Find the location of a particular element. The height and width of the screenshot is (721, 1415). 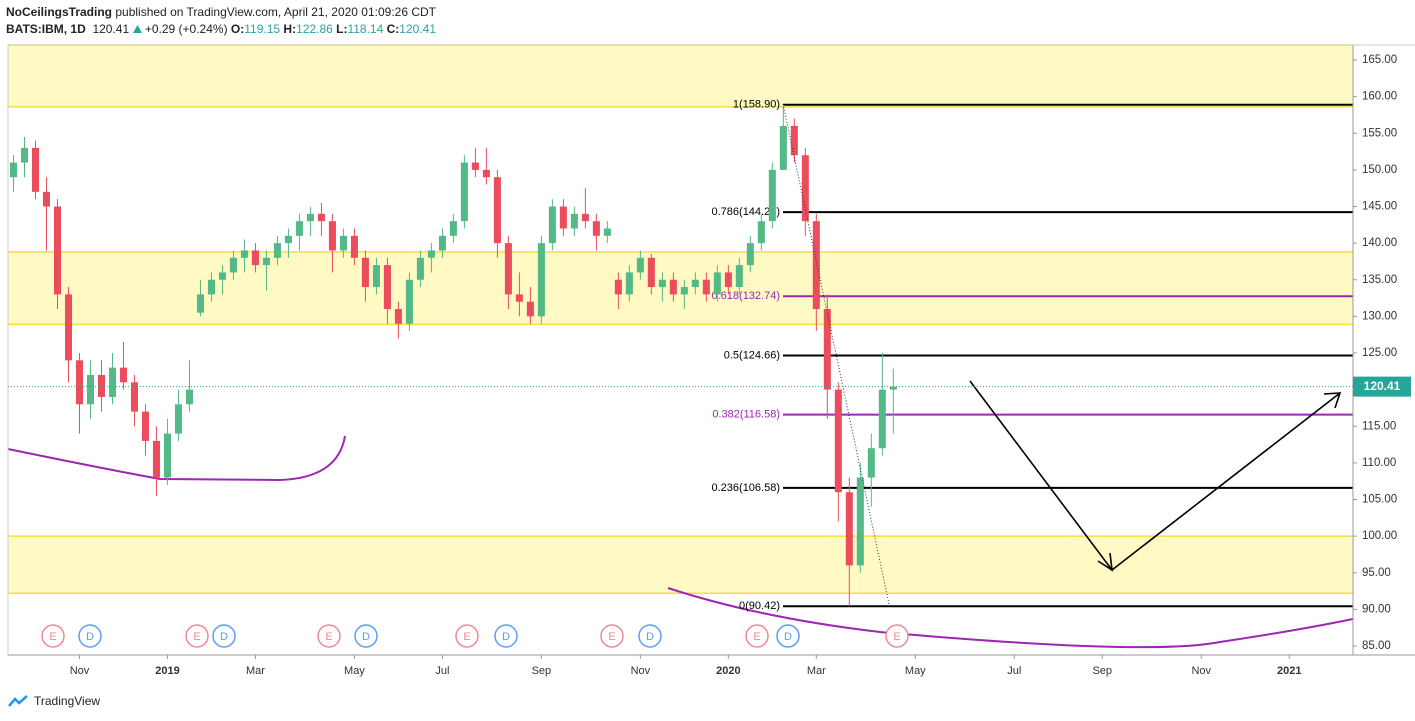

curve-drawing is located at coordinates (176, 458).